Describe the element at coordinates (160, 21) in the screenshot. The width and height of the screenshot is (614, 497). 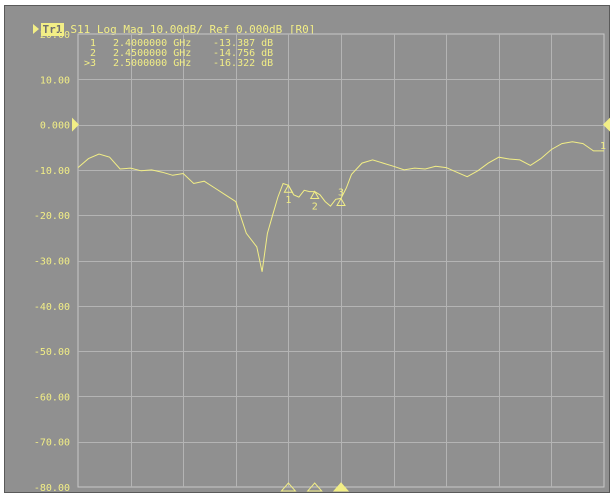
I see `trace-header: Tr1 S11 Log Mag 10.00dB/ Ref 0.000dB [R0]` at that location.